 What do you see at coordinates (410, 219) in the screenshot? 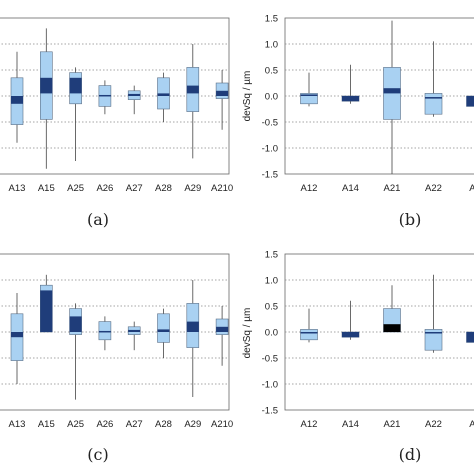
I see `caption-b: (b)` at bounding box center [410, 219].